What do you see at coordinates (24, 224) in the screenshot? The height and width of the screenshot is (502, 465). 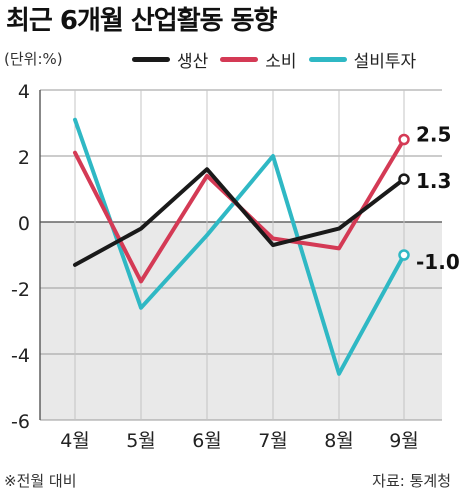 I see `y-tick-label: 0` at bounding box center [24, 224].